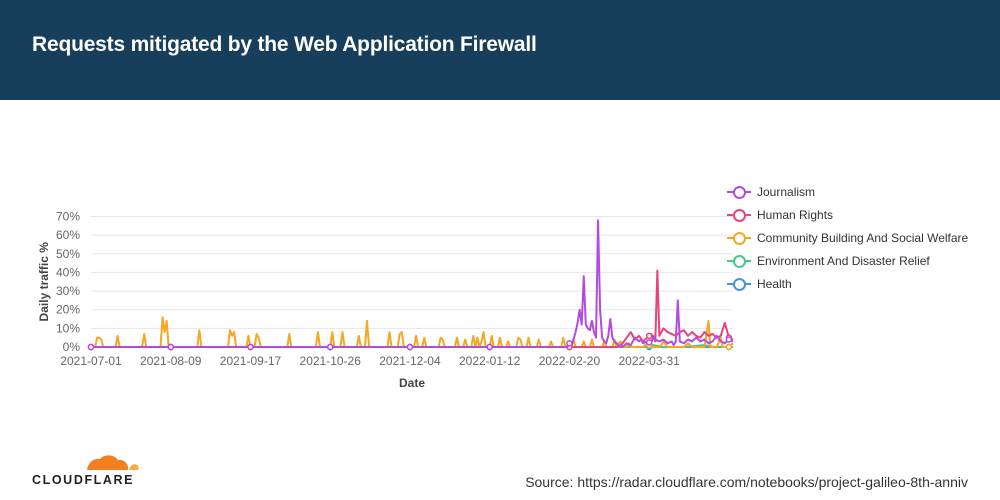 This screenshot has height=500, width=1000. Describe the element at coordinates (490, 361) in the screenshot. I see `x-tick-label: 2022-01-12` at that location.